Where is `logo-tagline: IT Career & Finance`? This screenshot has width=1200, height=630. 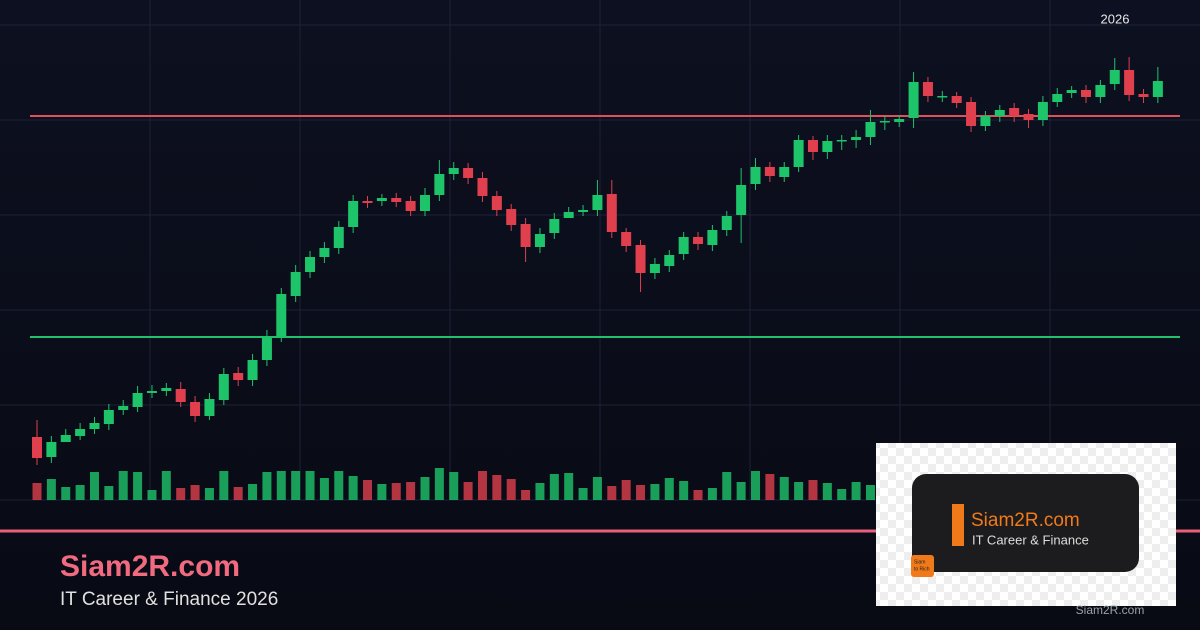 logo-tagline: IT Career & Finance is located at coordinates (1030, 539).